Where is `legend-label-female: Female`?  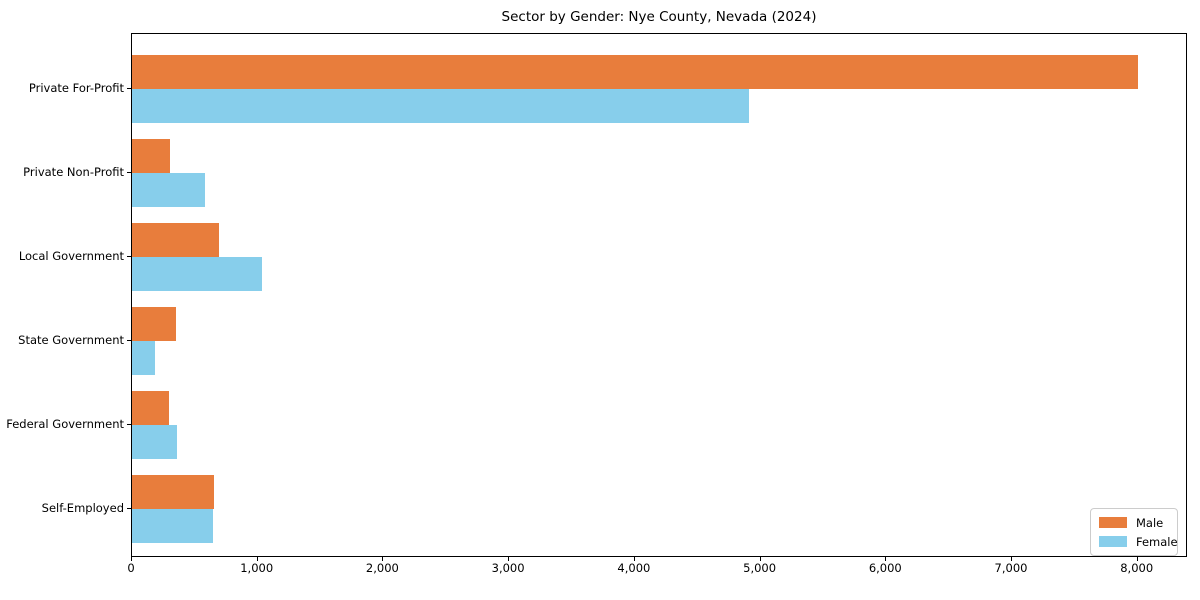 legend-label-female: Female is located at coordinates (1157, 541).